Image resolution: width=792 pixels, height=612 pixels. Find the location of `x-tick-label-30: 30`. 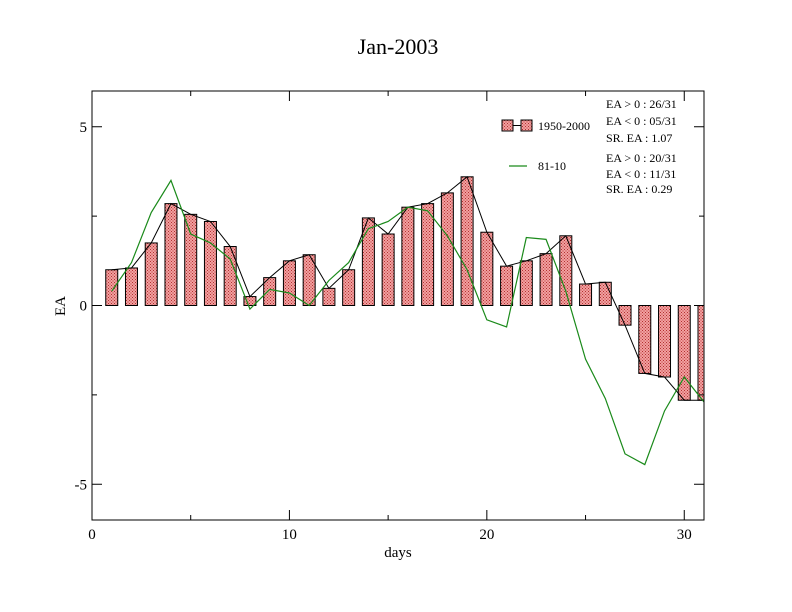

x-tick-label-30: 30 is located at coordinates (684, 535).